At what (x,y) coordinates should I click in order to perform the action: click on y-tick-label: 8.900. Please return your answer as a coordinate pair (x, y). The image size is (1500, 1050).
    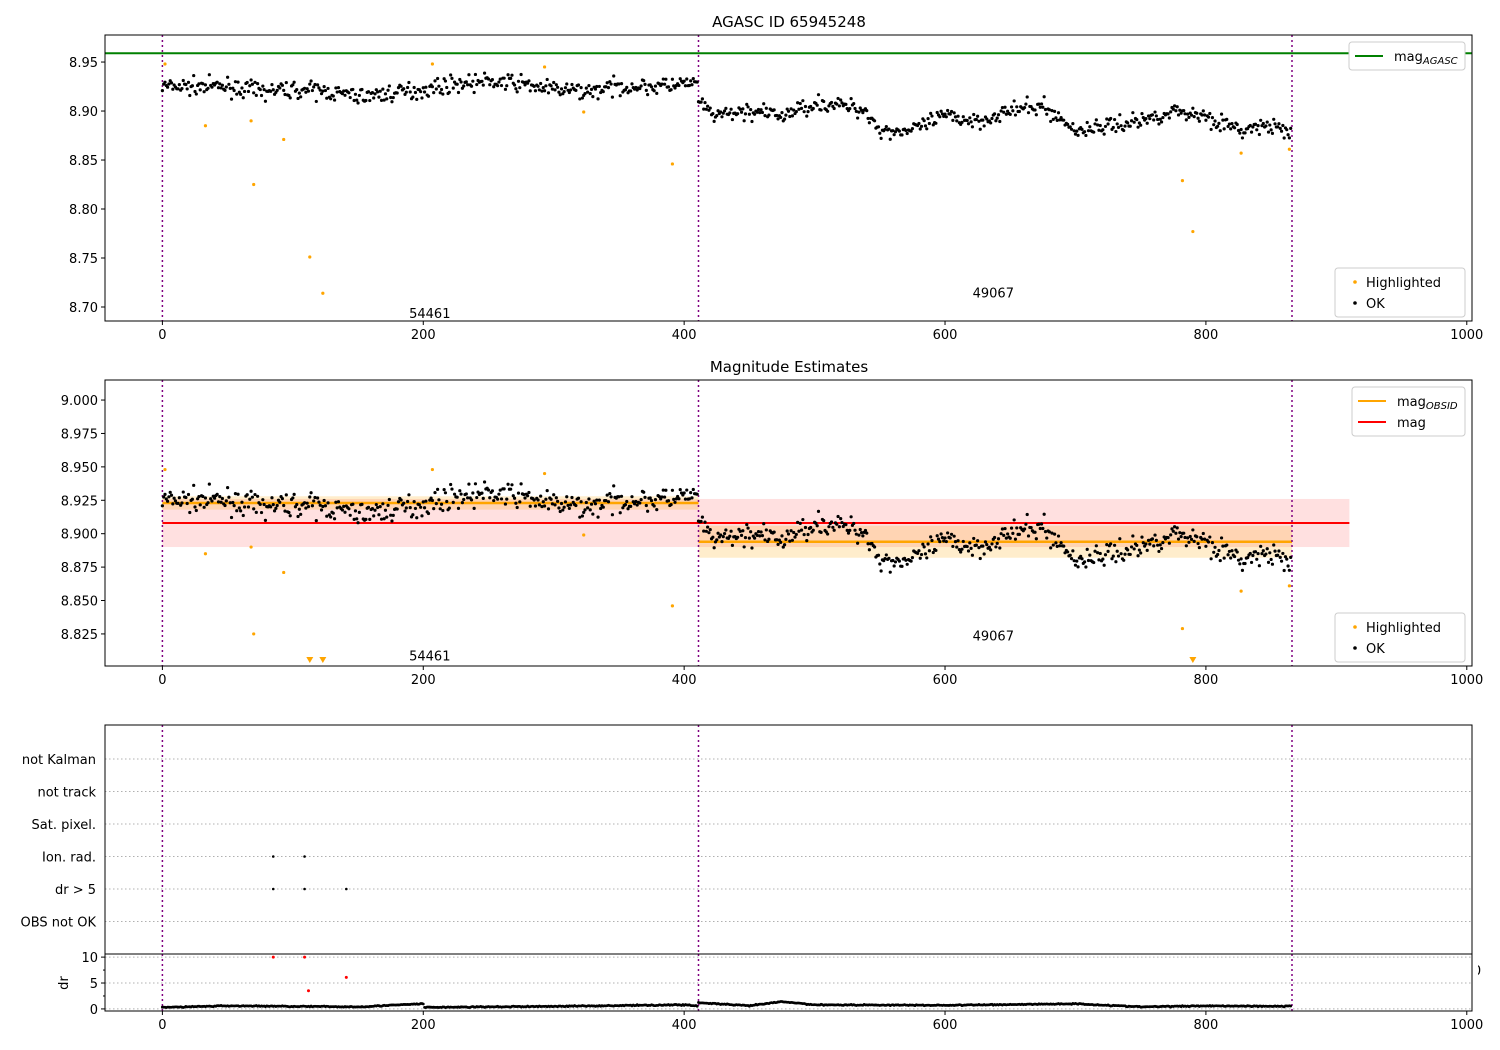
    Looking at the image, I should click on (79, 535).